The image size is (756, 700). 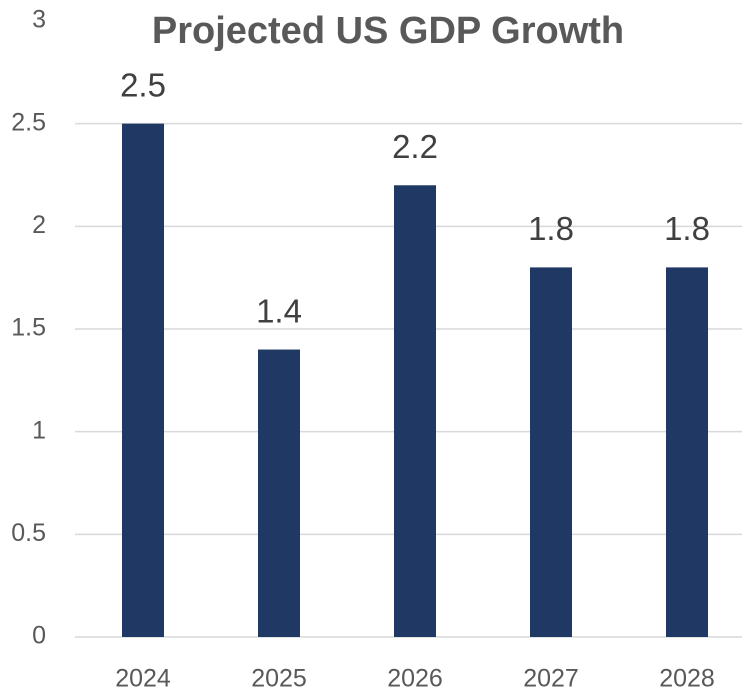 What do you see at coordinates (39, 20) in the screenshot?
I see `y-tick-label: 3` at bounding box center [39, 20].